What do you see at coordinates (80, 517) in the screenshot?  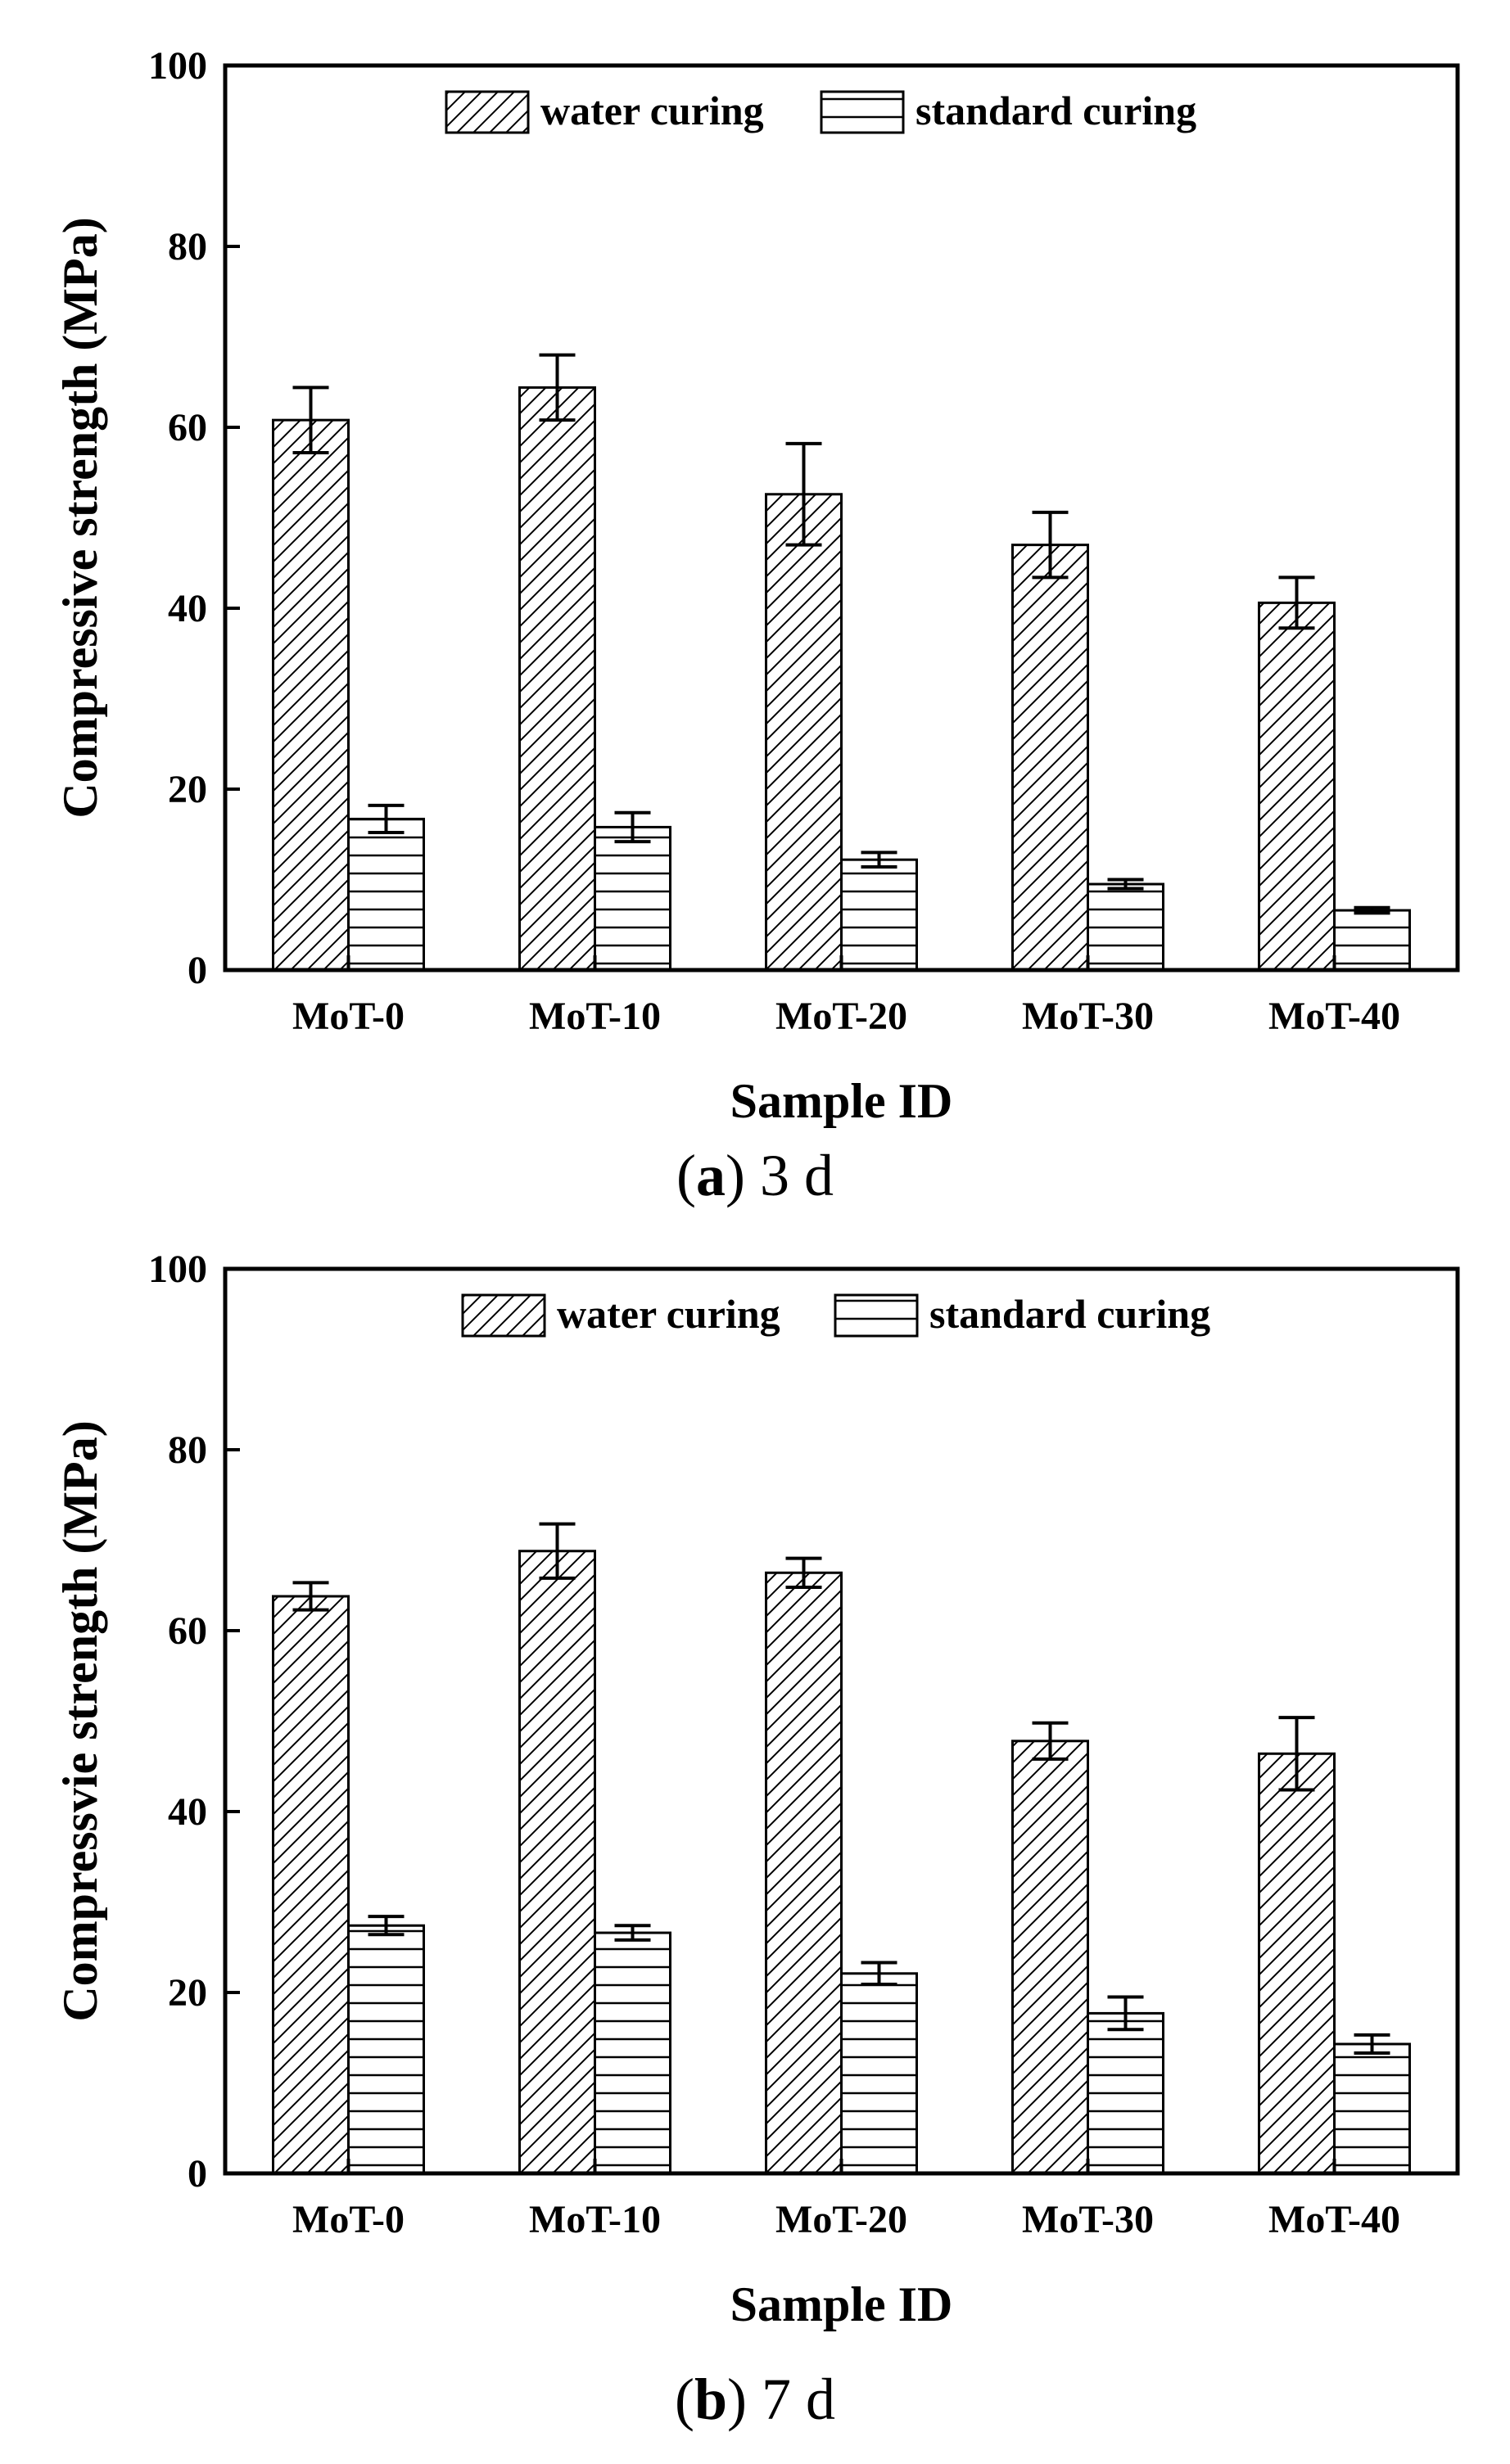 I see `y-axis-title: Compressive strength (MPa)` at bounding box center [80, 517].